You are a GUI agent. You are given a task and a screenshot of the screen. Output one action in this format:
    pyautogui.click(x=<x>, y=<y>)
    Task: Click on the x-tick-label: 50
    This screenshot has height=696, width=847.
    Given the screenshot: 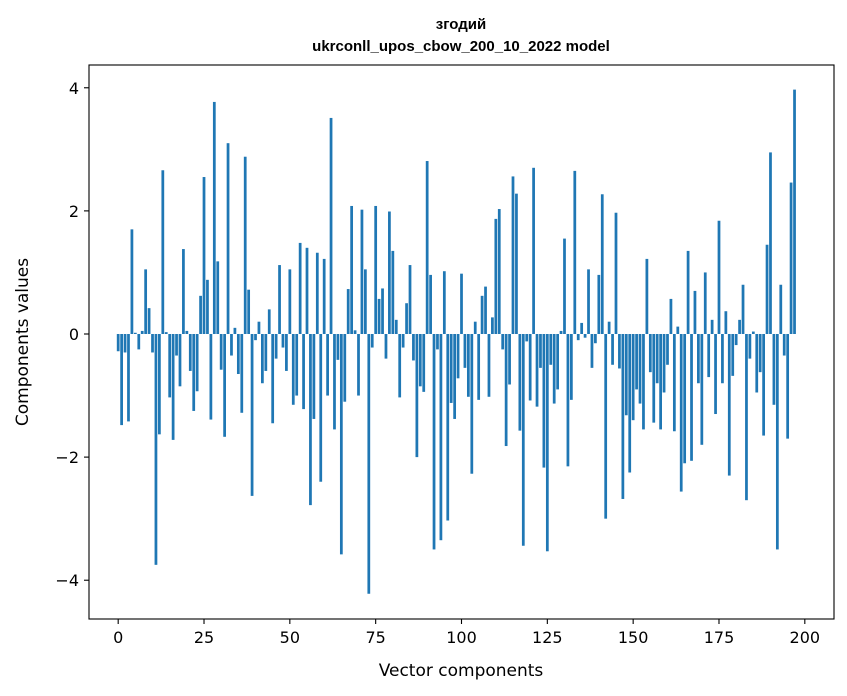 What is the action you would take?
    pyautogui.click(x=290, y=637)
    